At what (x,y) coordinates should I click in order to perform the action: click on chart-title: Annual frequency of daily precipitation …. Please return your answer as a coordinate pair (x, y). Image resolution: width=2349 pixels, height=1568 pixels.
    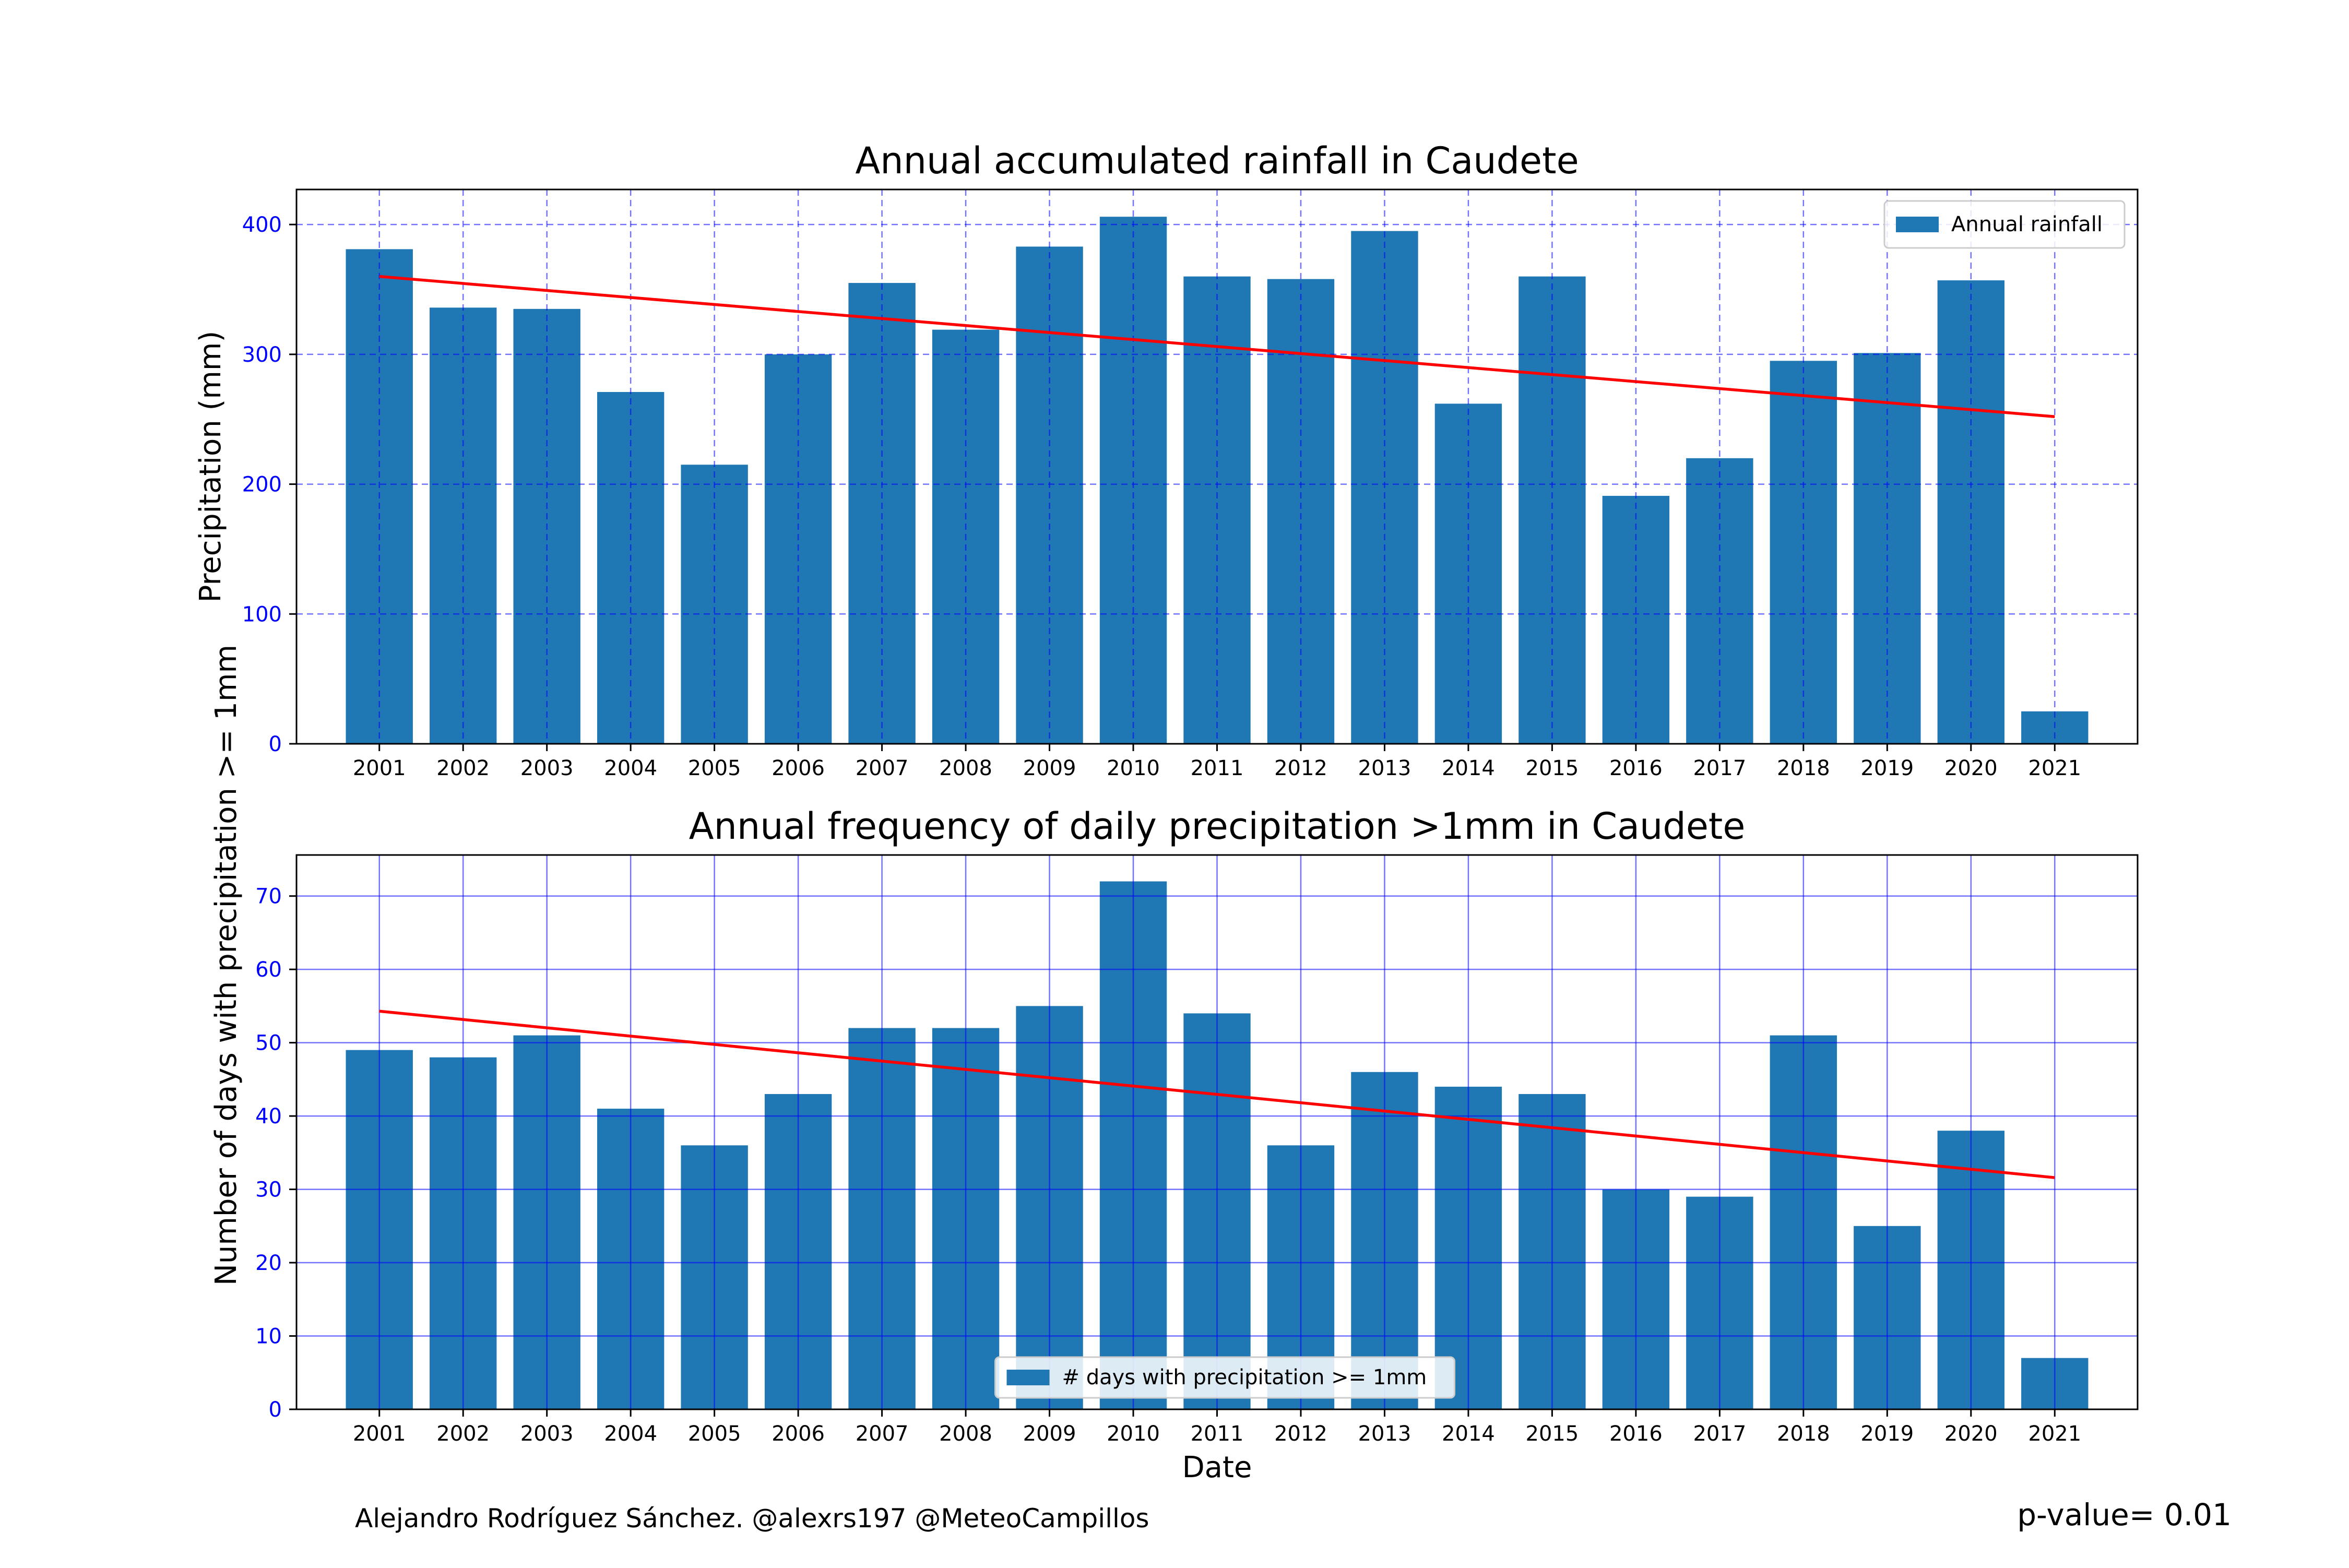
    Looking at the image, I should click on (1217, 826).